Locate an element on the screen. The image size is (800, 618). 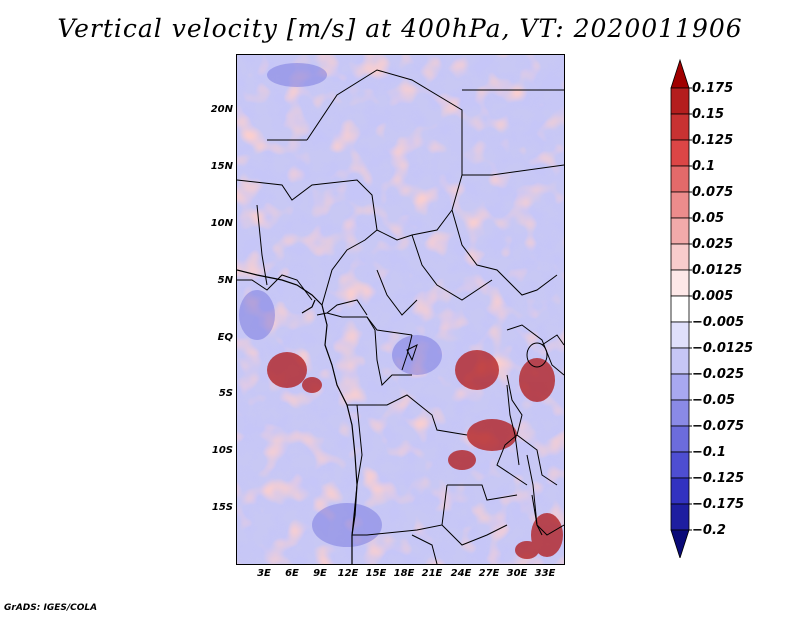
colorbar-label: 0.15 is located at coordinates (708, 114).